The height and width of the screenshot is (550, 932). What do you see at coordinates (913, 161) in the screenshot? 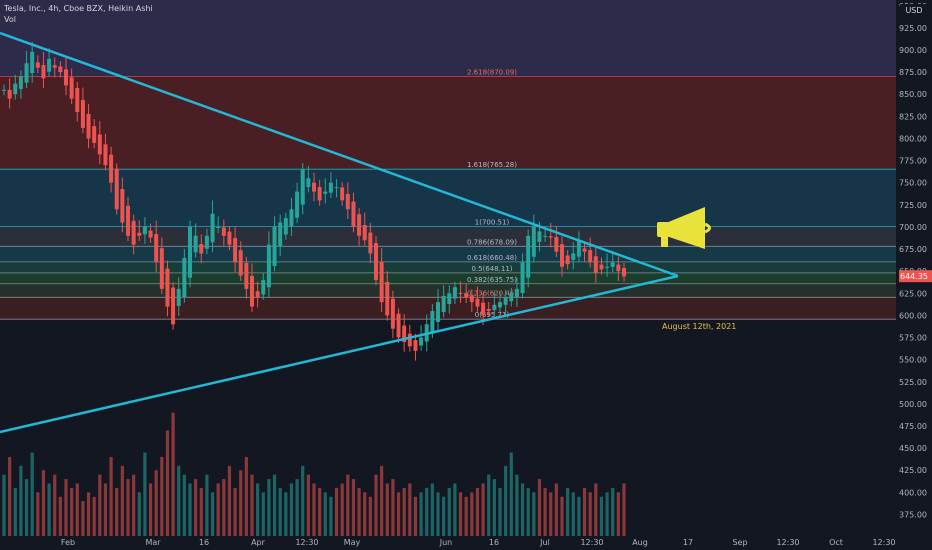
I see `price-tick-label: 775.00` at bounding box center [913, 161].